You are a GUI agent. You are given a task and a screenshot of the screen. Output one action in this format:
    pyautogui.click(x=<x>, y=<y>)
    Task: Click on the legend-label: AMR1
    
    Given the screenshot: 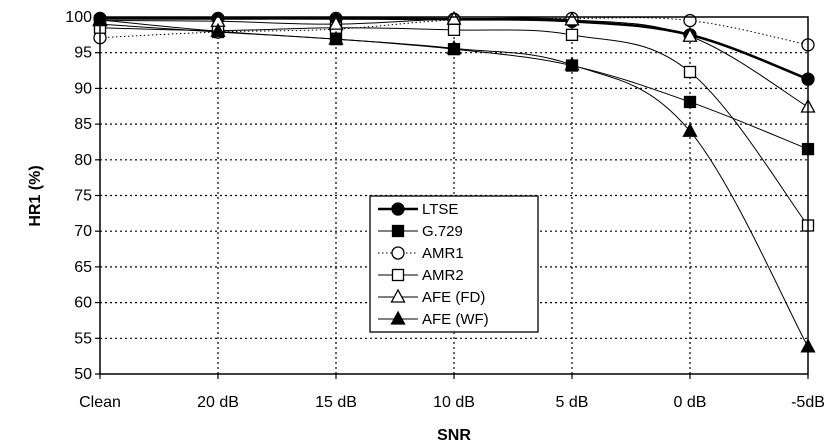 What is the action you would take?
    pyautogui.click(x=443, y=253)
    